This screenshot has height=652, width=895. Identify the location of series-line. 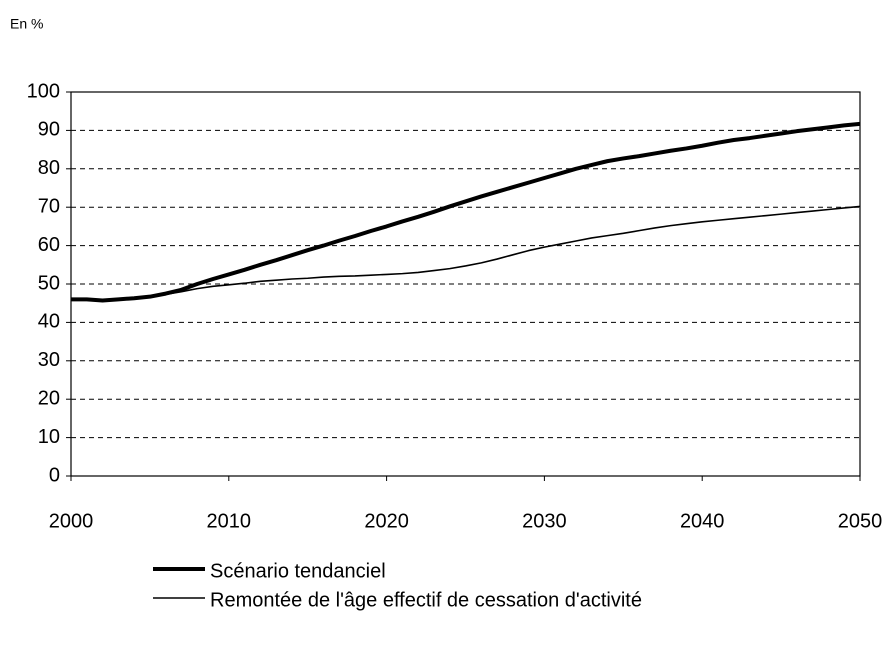
(466, 253).